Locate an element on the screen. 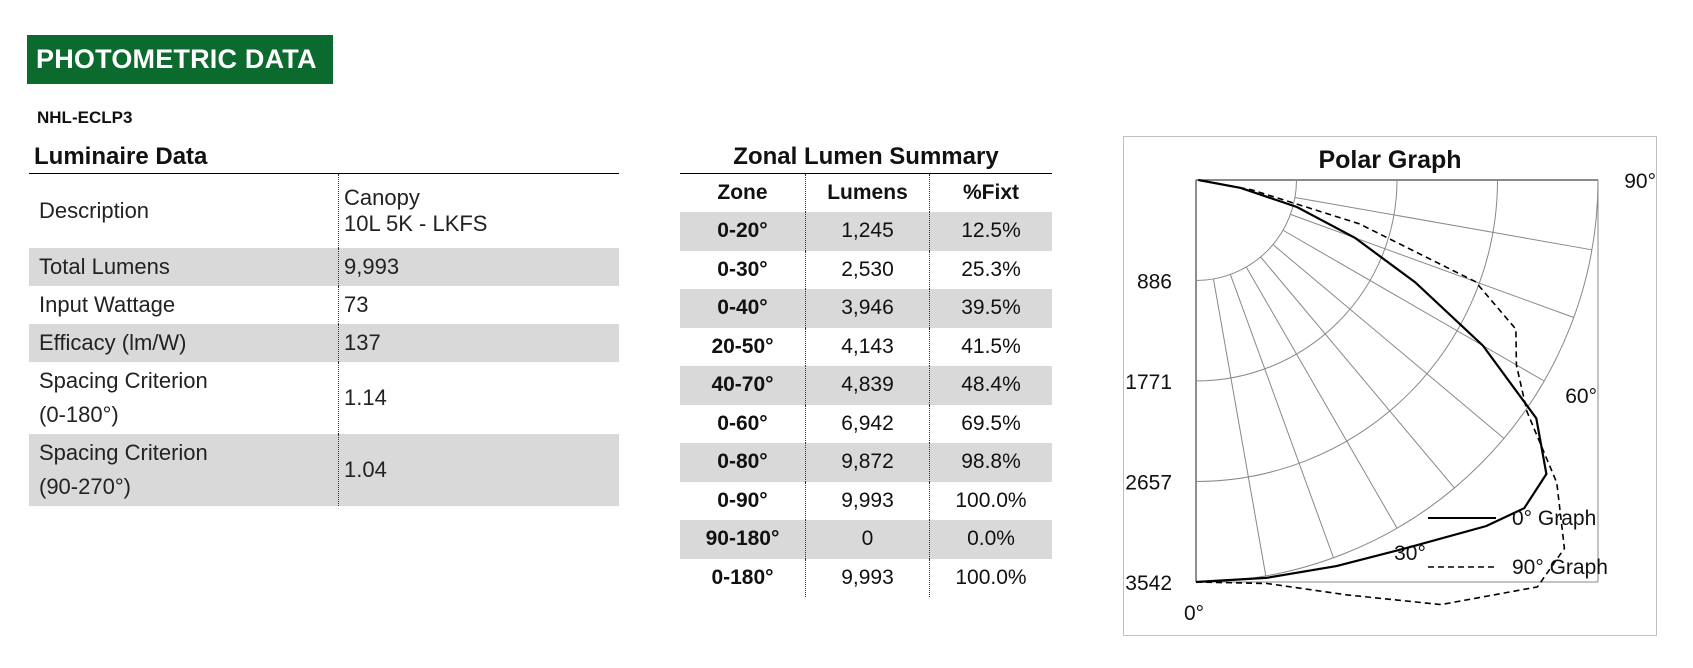 The width and height of the screenshot is (1693, 668). lumens-column-header: Lumens is located at coordinates (867, 193).